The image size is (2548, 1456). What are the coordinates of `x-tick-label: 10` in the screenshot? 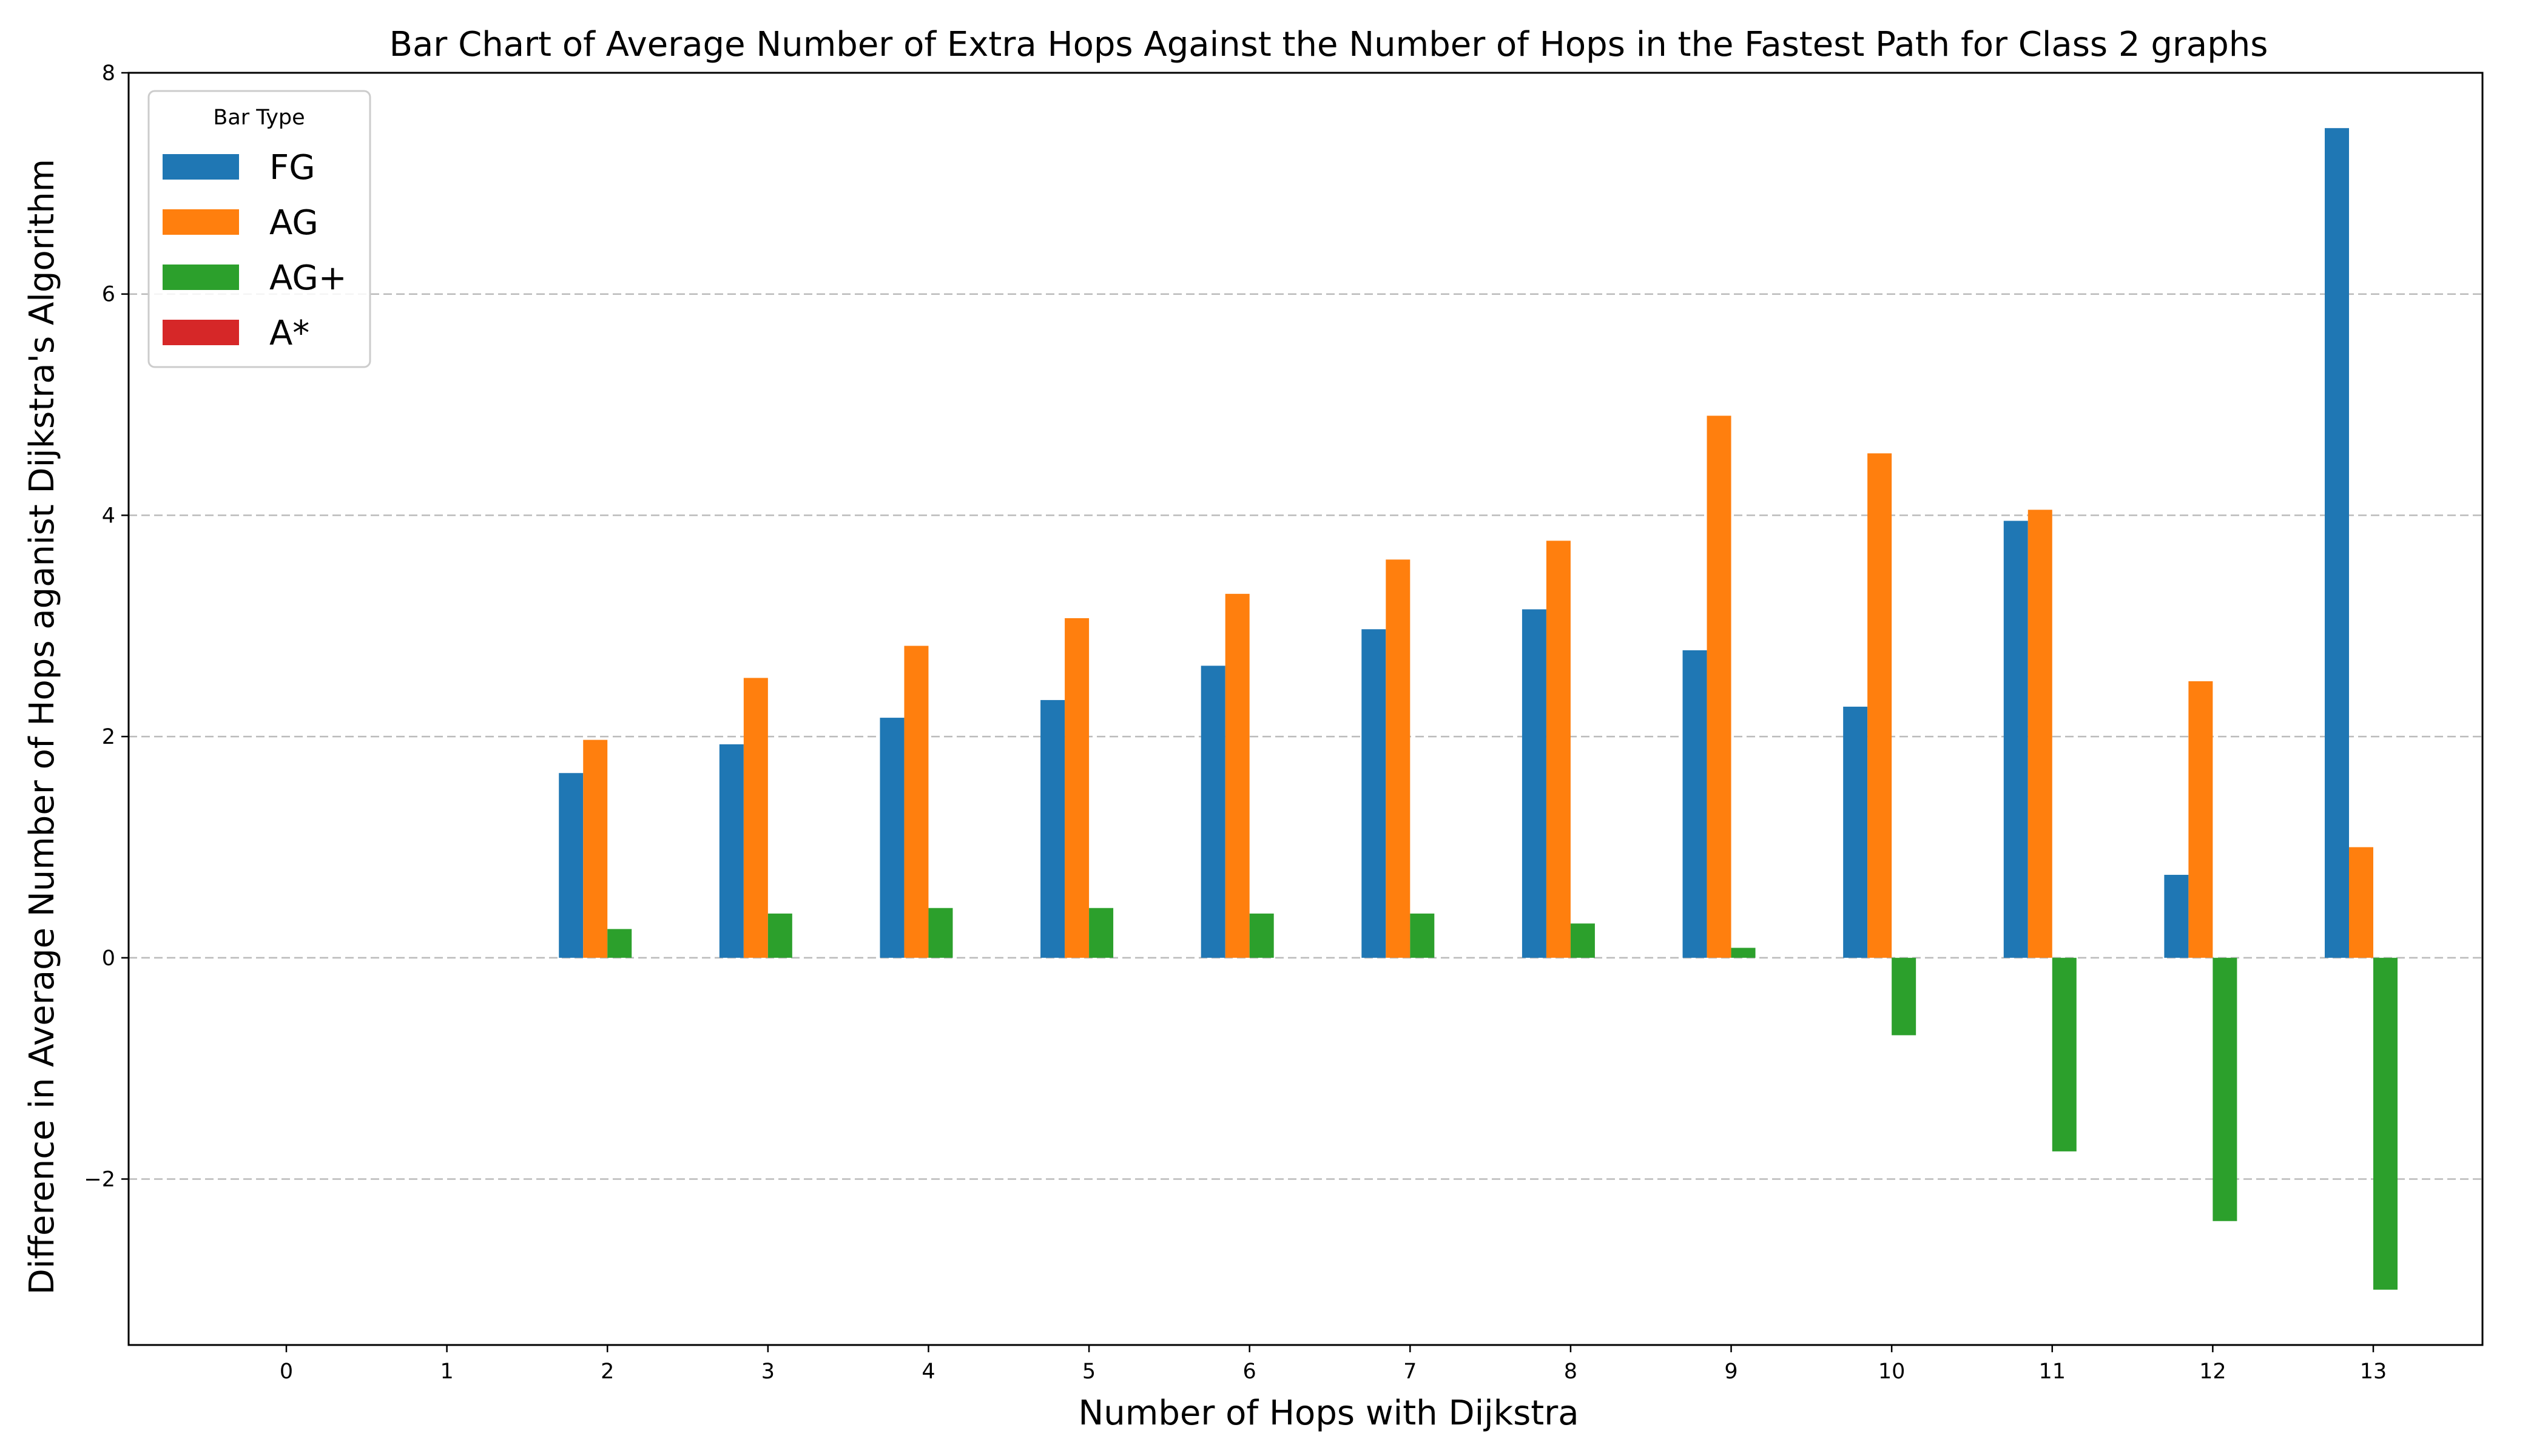 It's located at (1892, 1372).